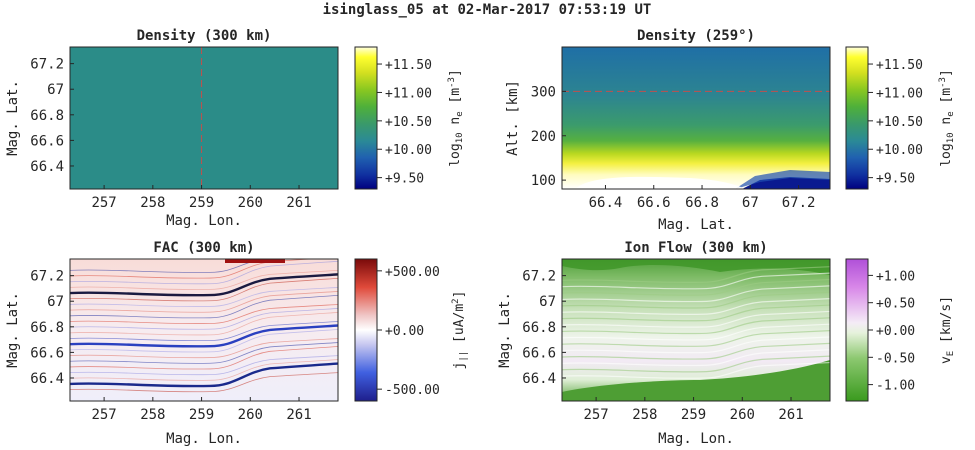 This screenshot has width=975, height=450. I want to click on y-tick-label: 200, so click(543, 137).